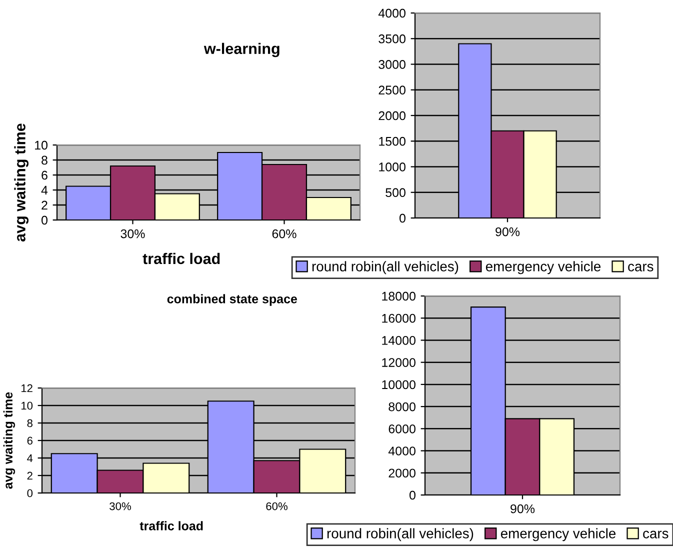  I want to click on y-tick-label: 3500, so click(392, 39).